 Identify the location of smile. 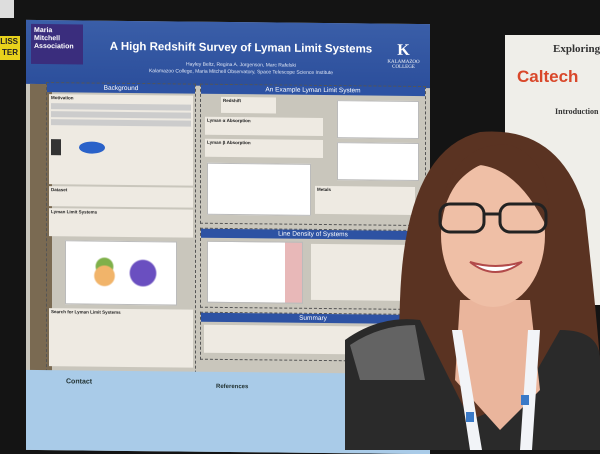
(496, 267).